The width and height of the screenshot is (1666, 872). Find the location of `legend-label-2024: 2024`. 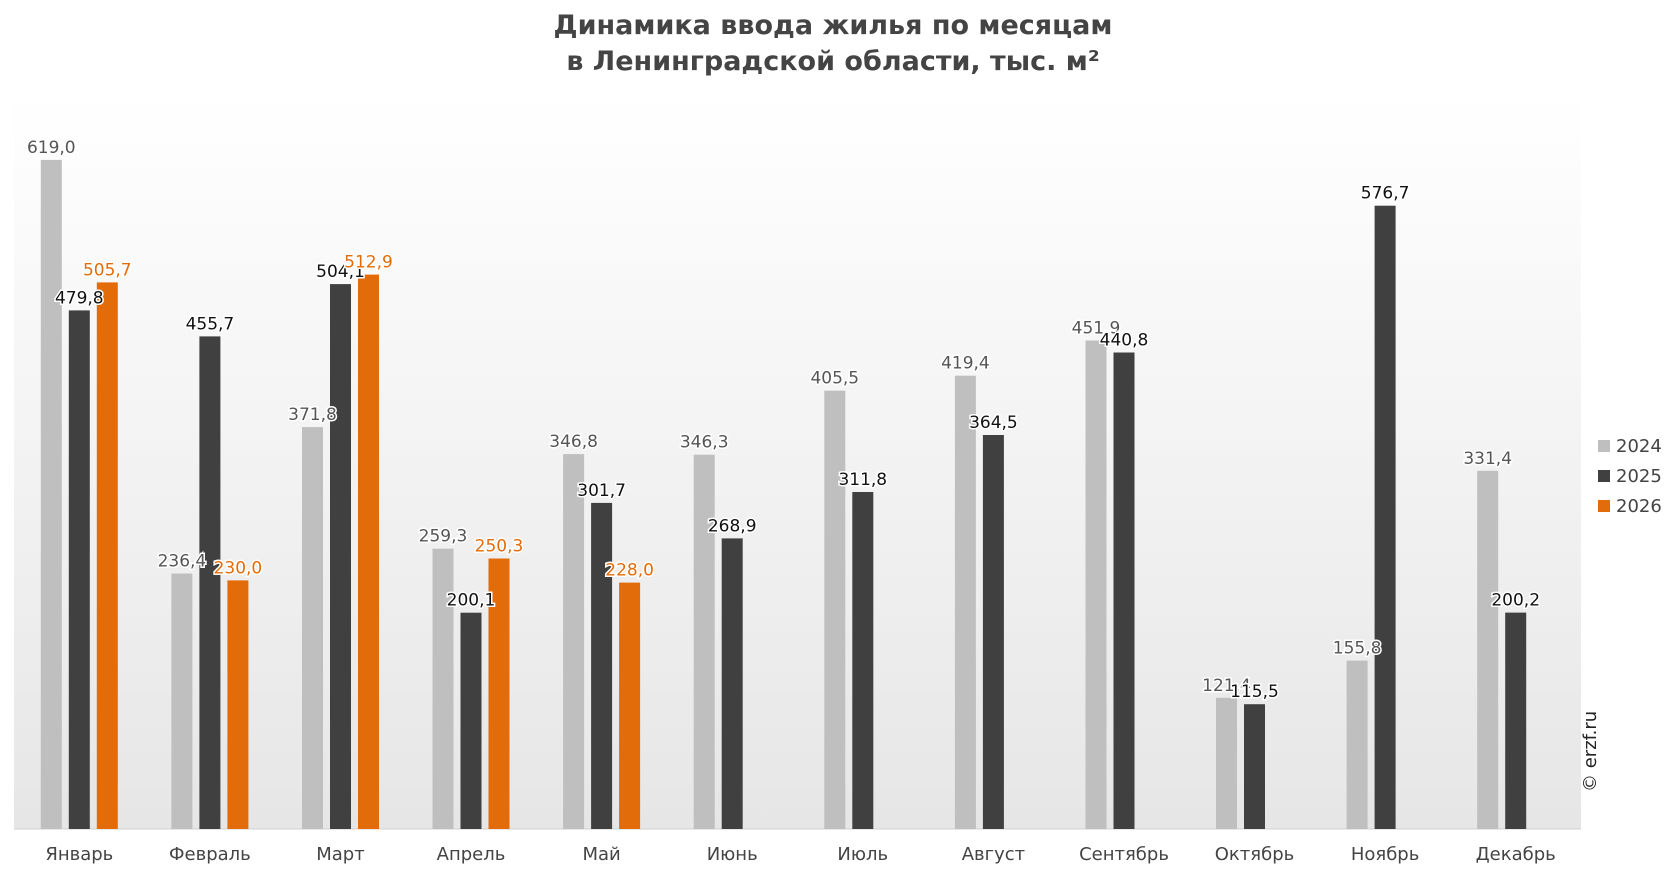

legend-label-2024: 2024 is located at coordinates (1639, 446).